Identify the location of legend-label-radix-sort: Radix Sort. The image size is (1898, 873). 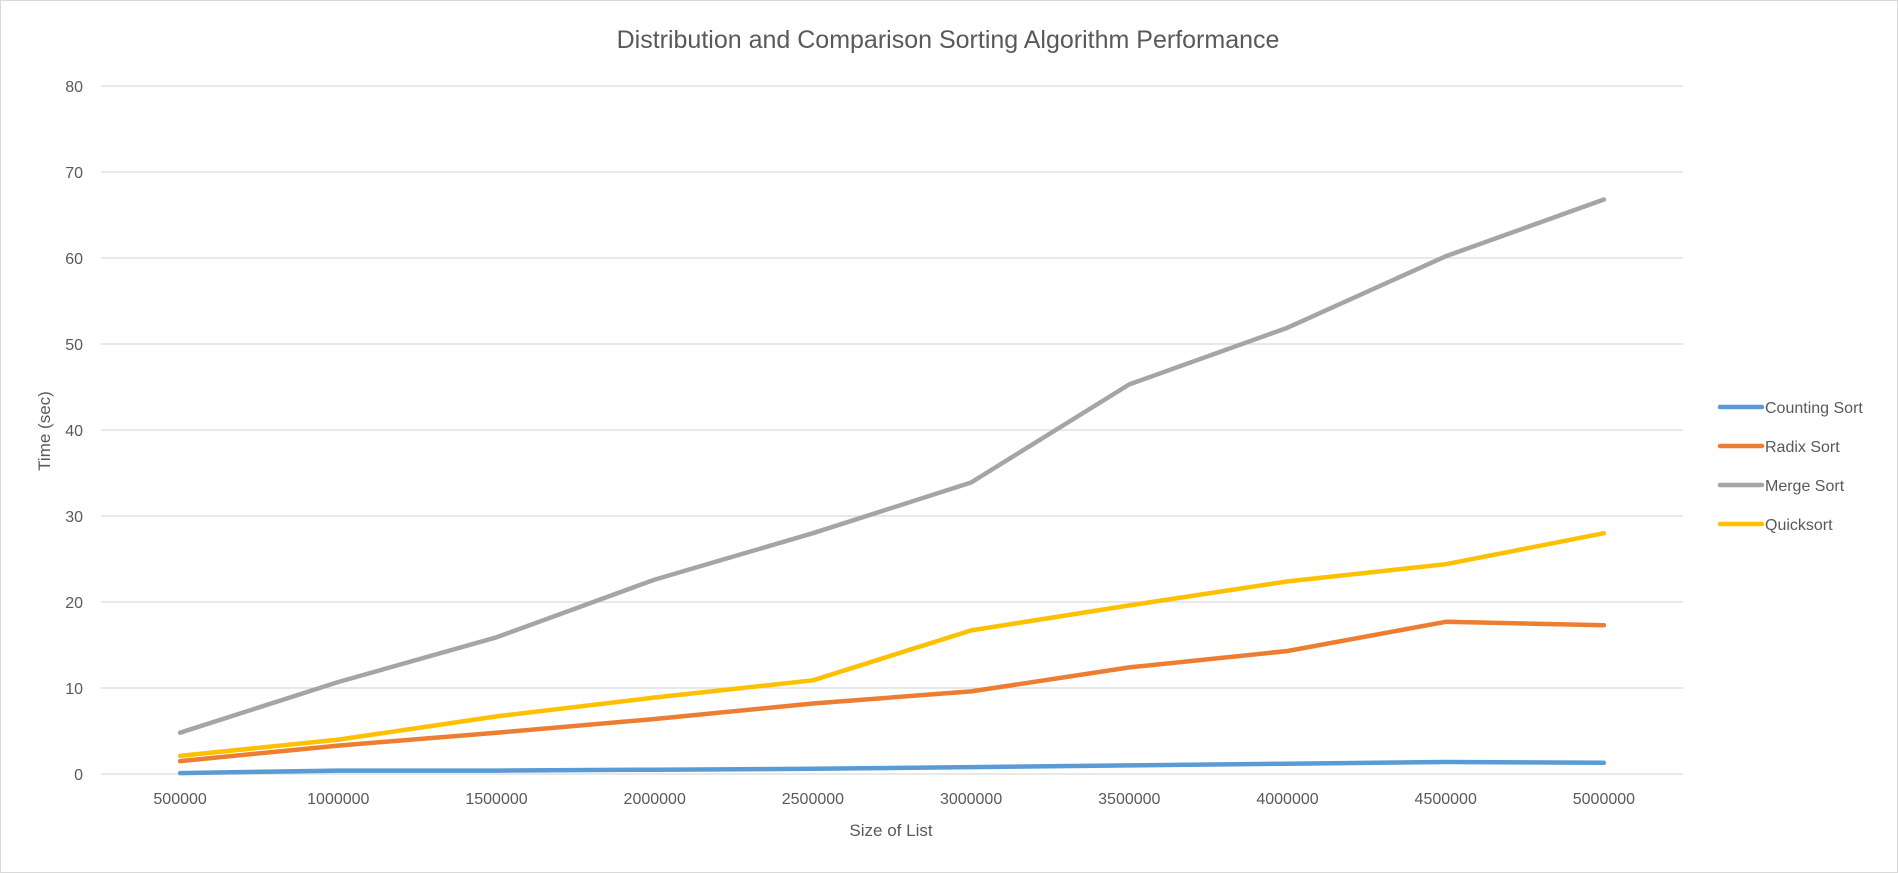
(1802, 447).